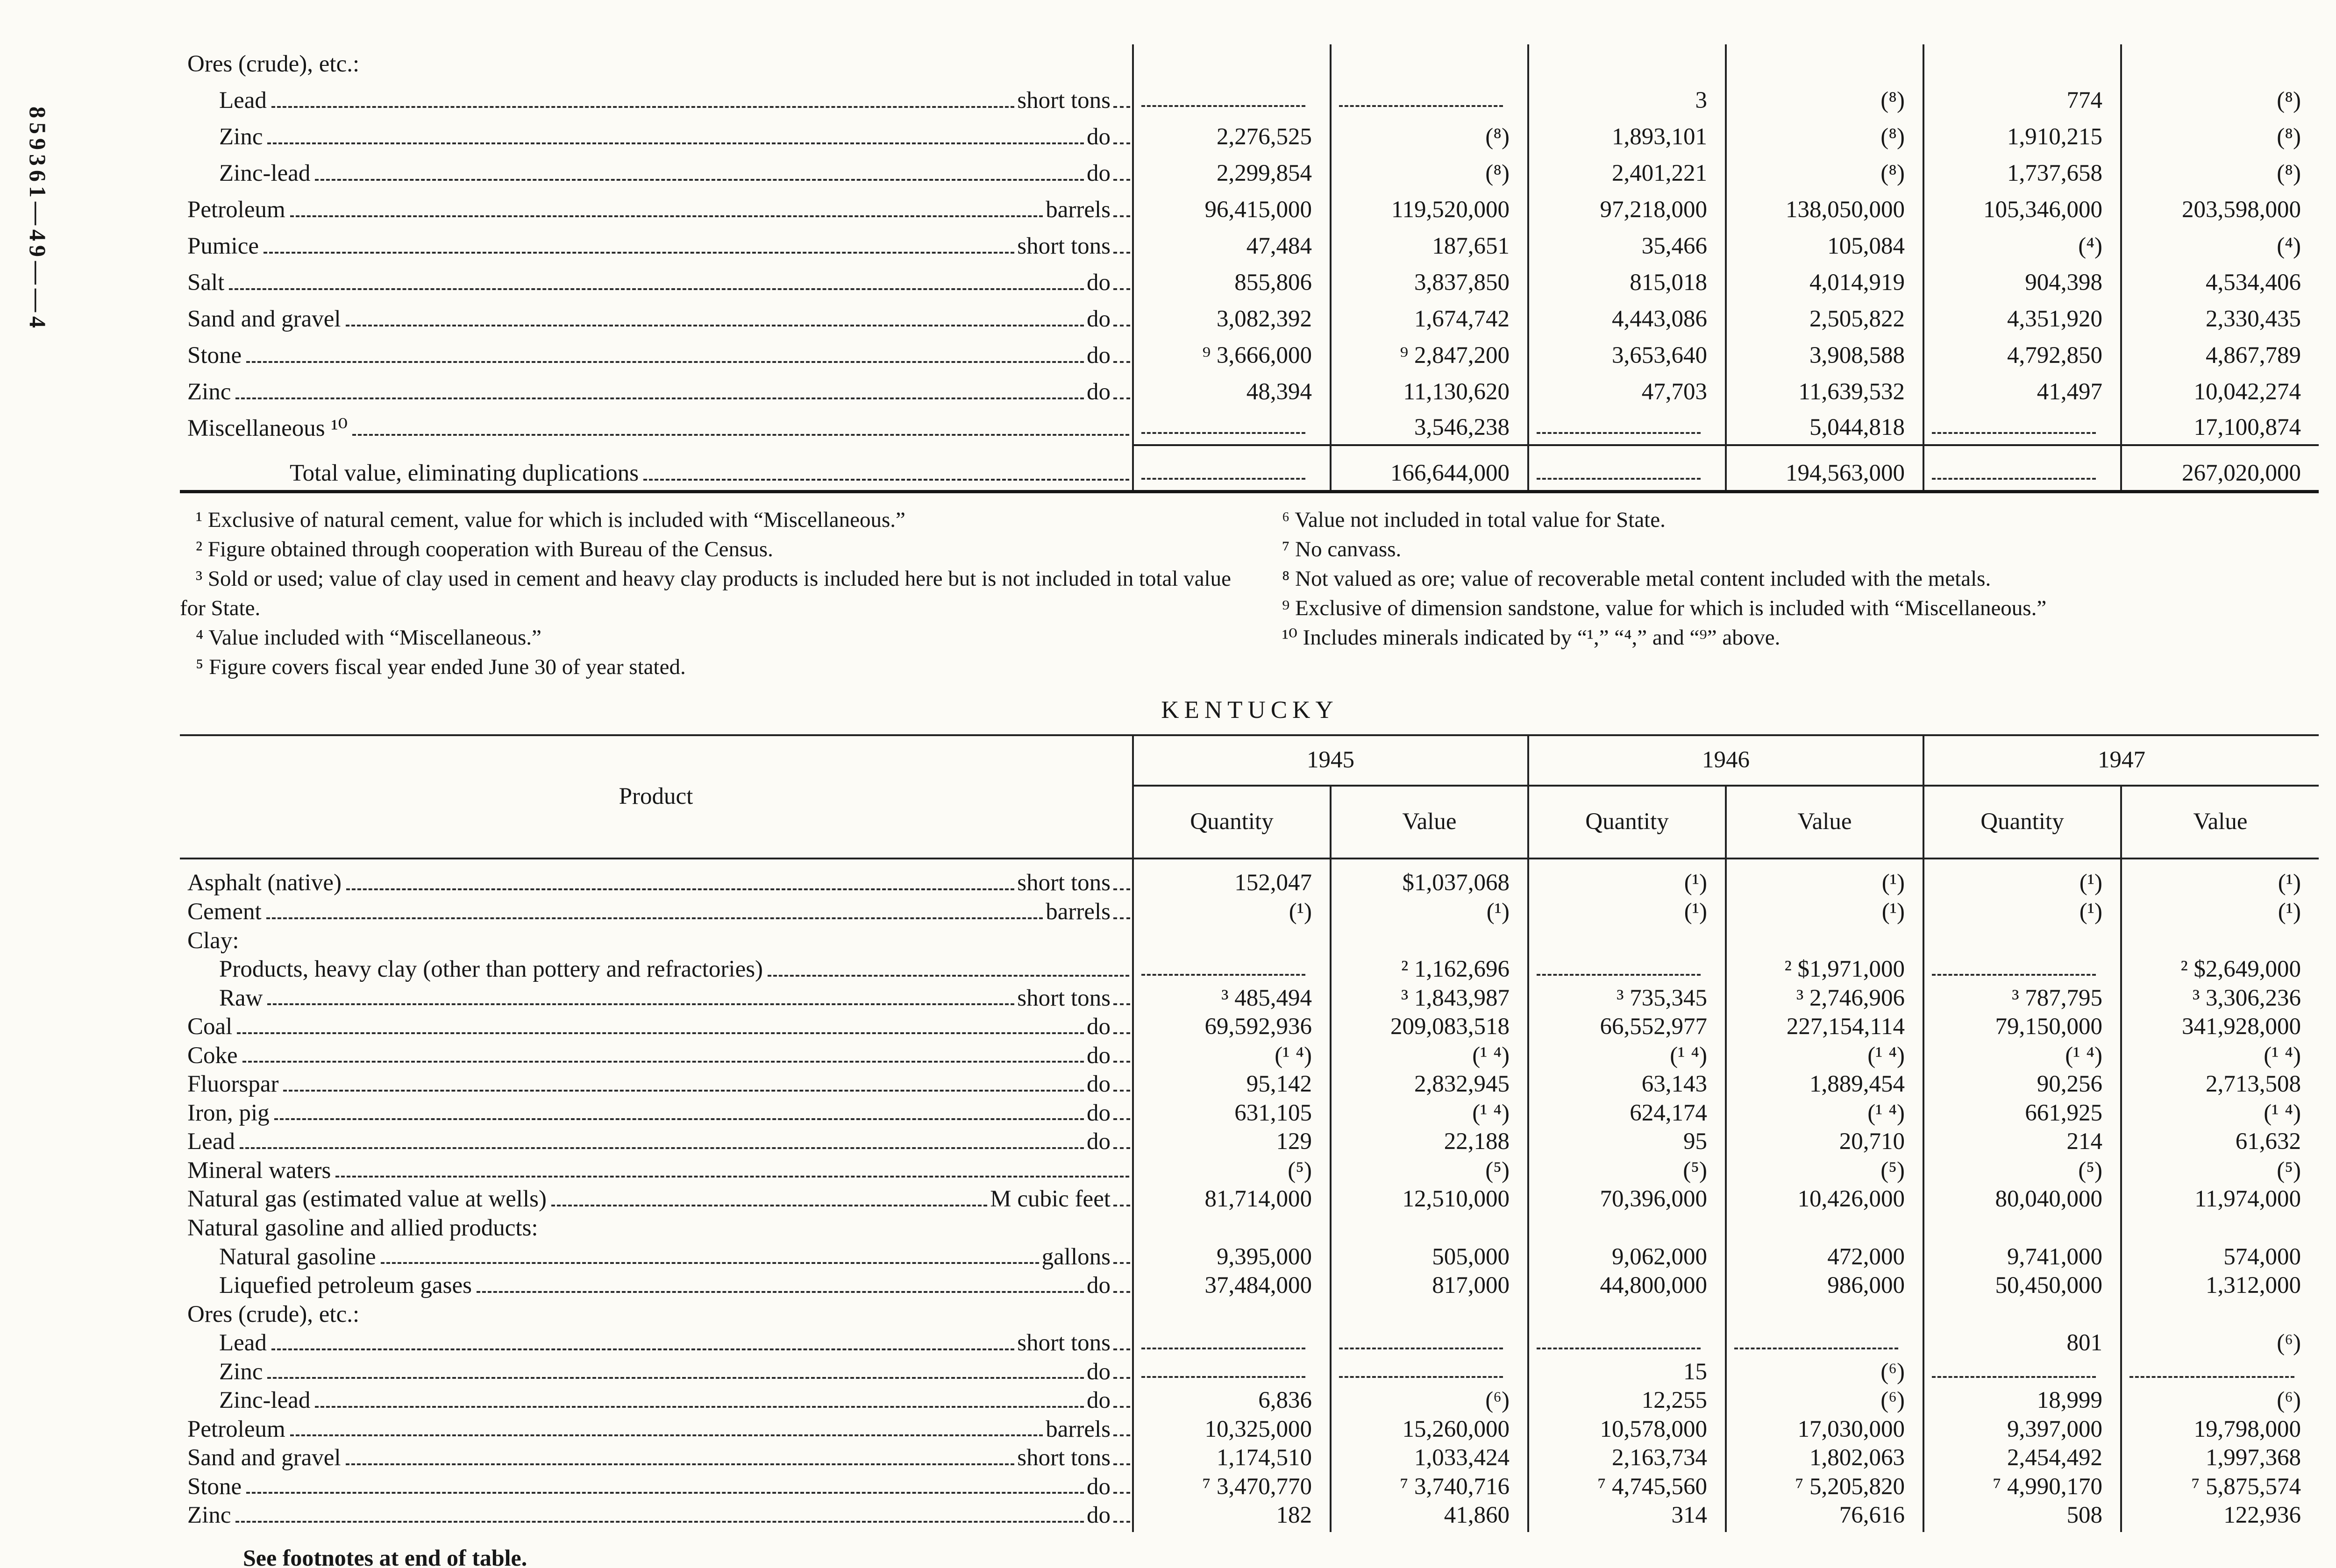 This screenshot has height=1568, width=2336. Describe the element at coordinates (264, 319) in the screenshot. I see `row-label: Sand and gravel` at that location.